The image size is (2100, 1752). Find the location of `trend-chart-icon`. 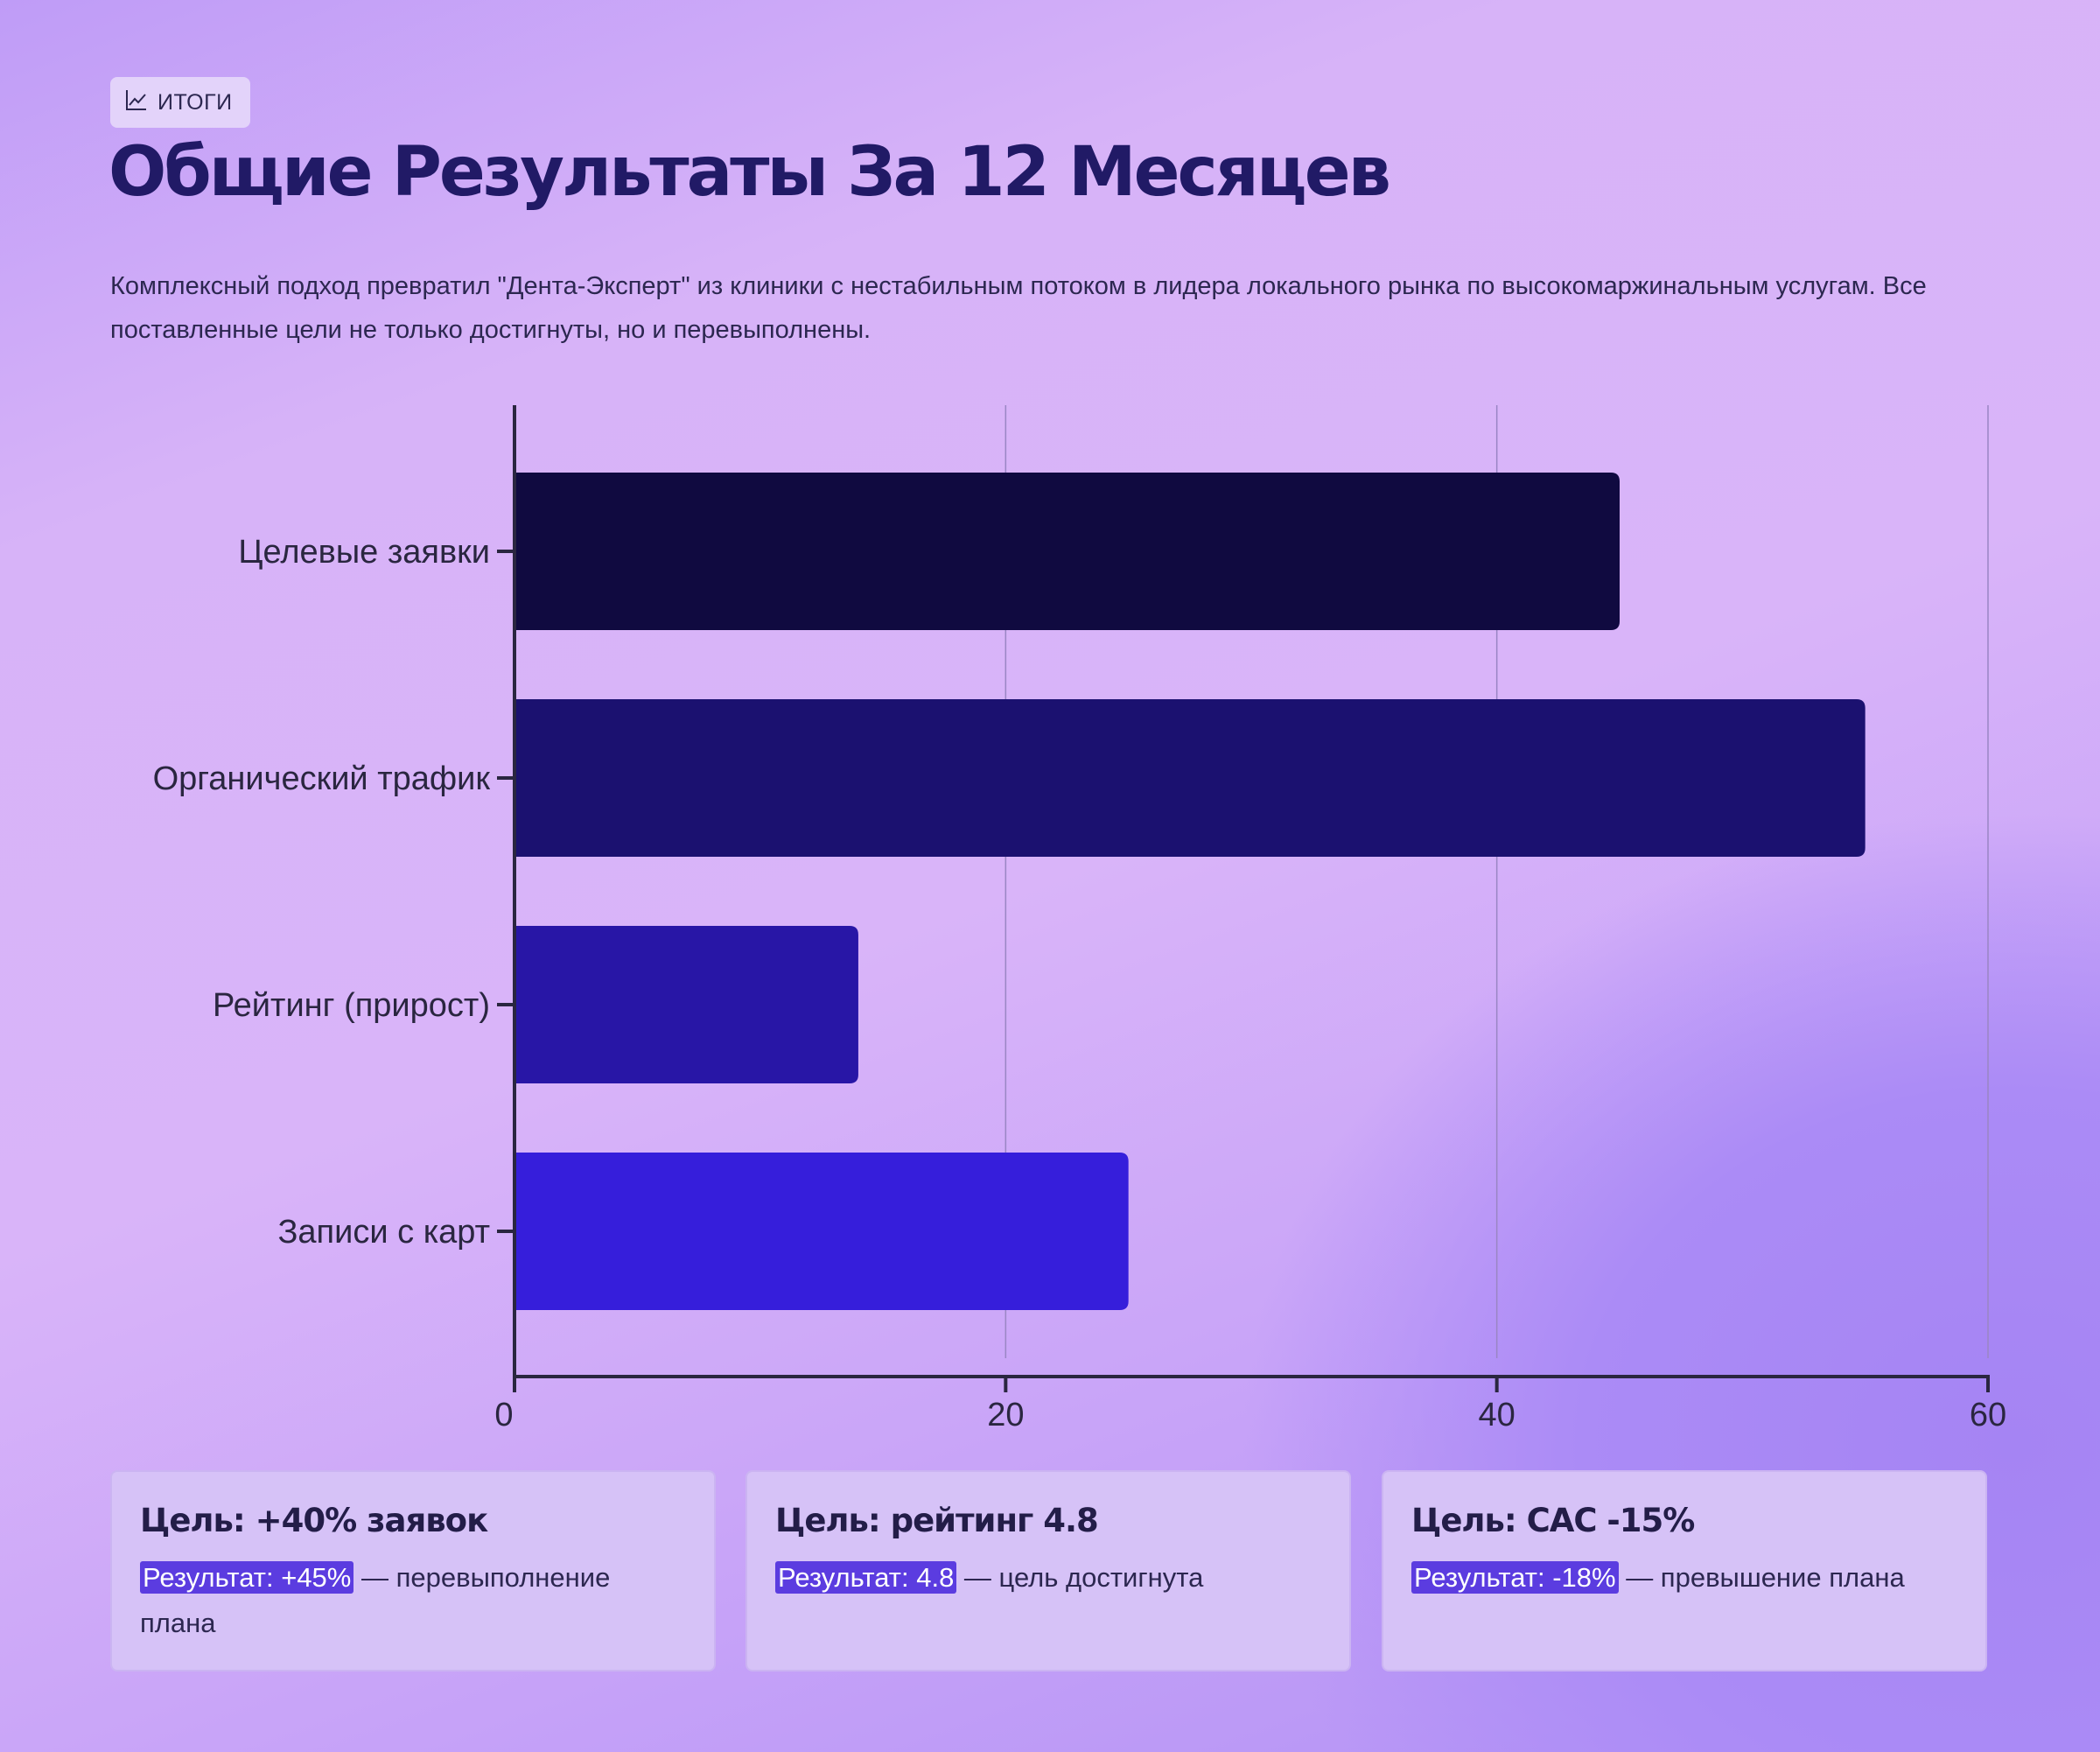

trend-chart-icon is located at coordinates (136, 103).